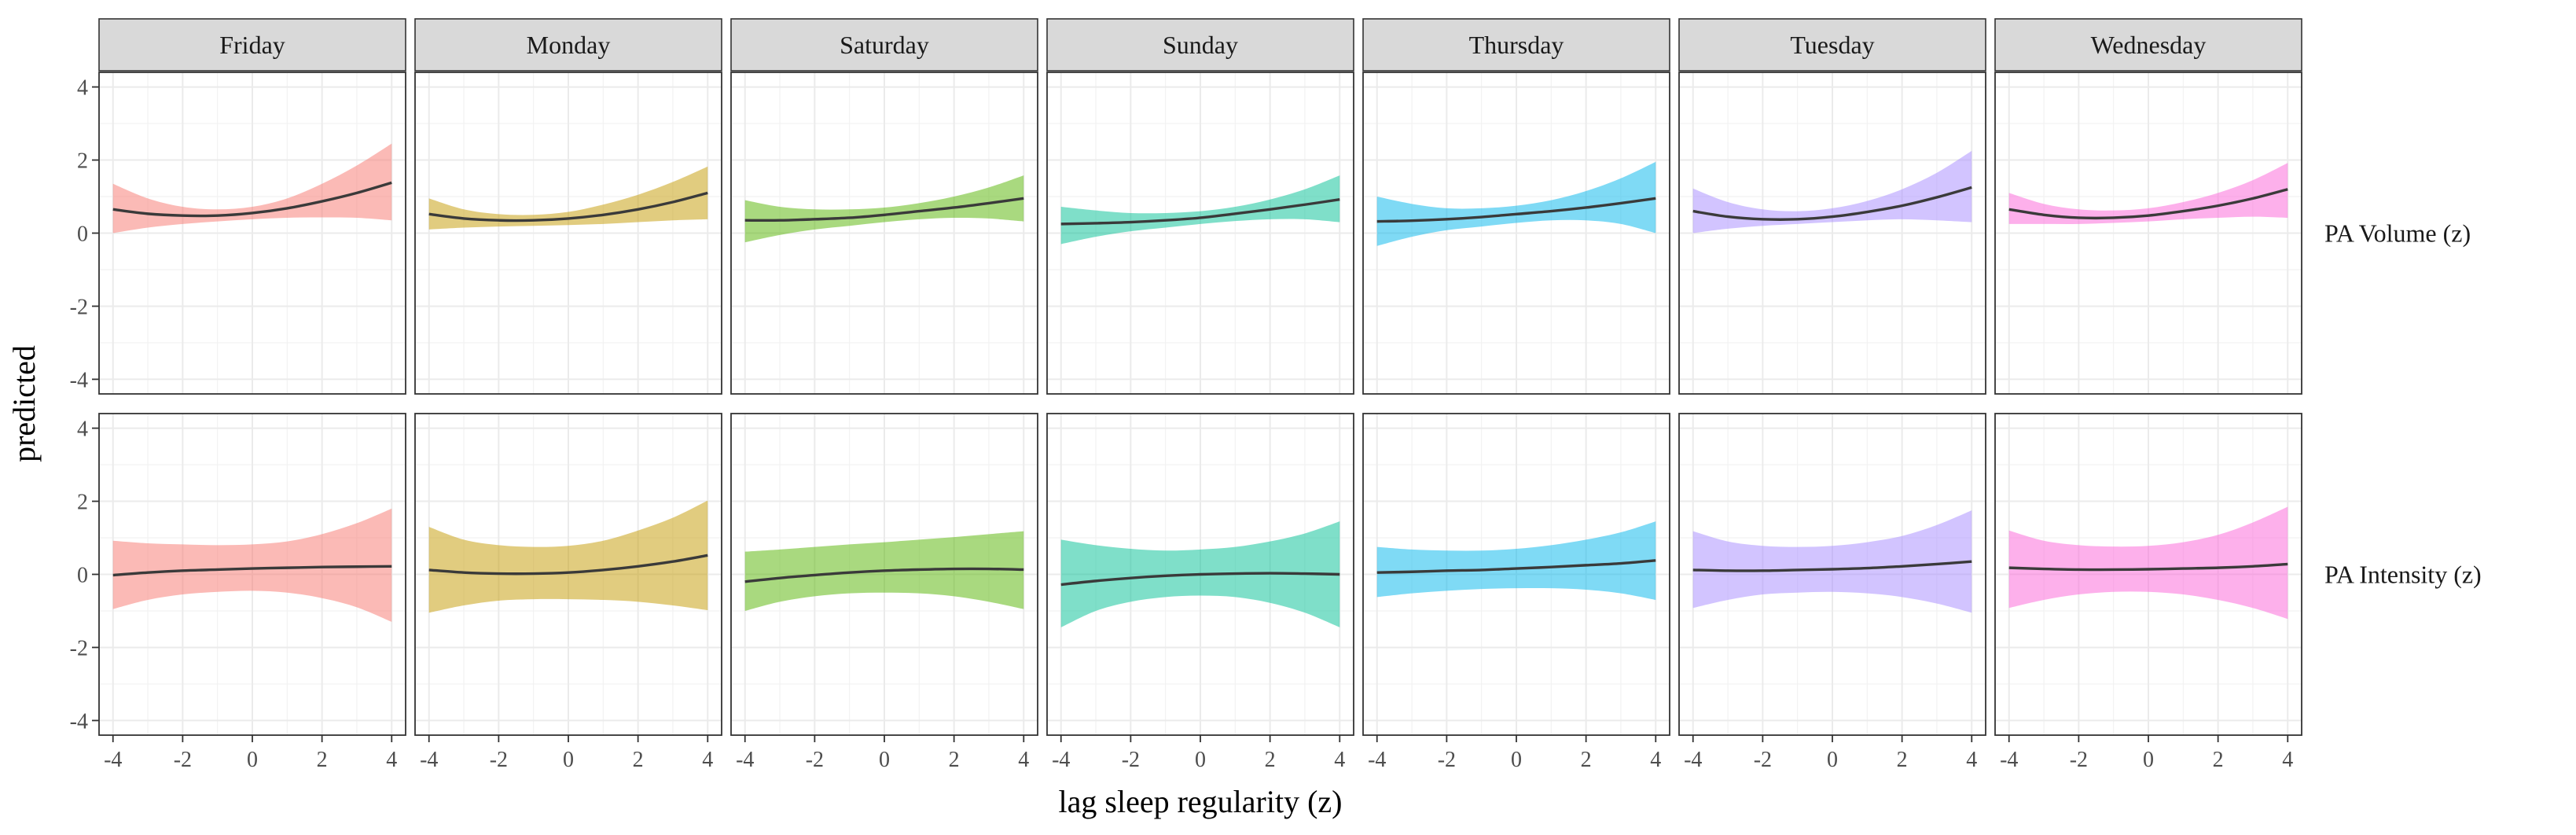 This screenshot has width=2576, height=835. I want to click on y-tick-label: -4, so click(79, 721).